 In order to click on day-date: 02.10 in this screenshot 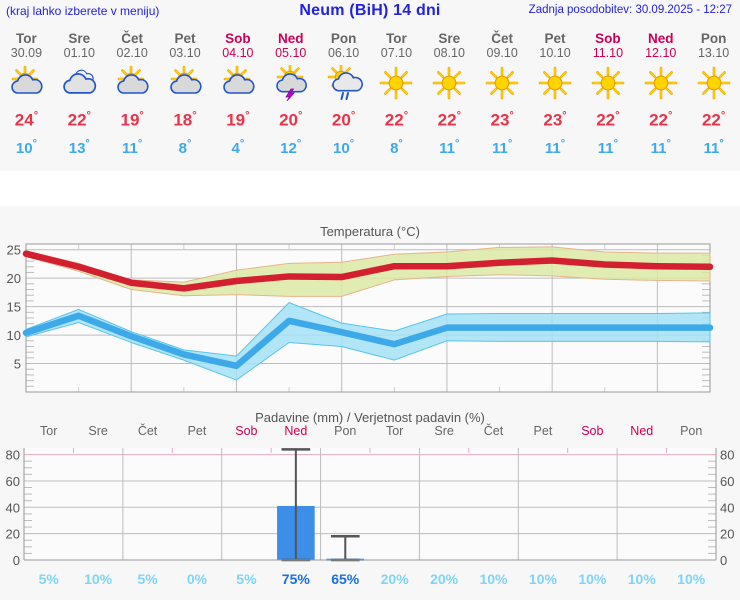, I will do `click(132, 53)`.